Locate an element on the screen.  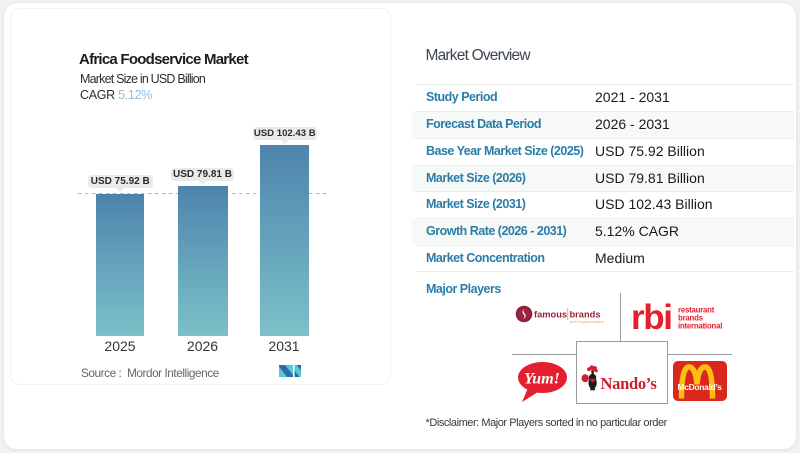
svg-text: McDonald’s is located at coordinates (699, 387).